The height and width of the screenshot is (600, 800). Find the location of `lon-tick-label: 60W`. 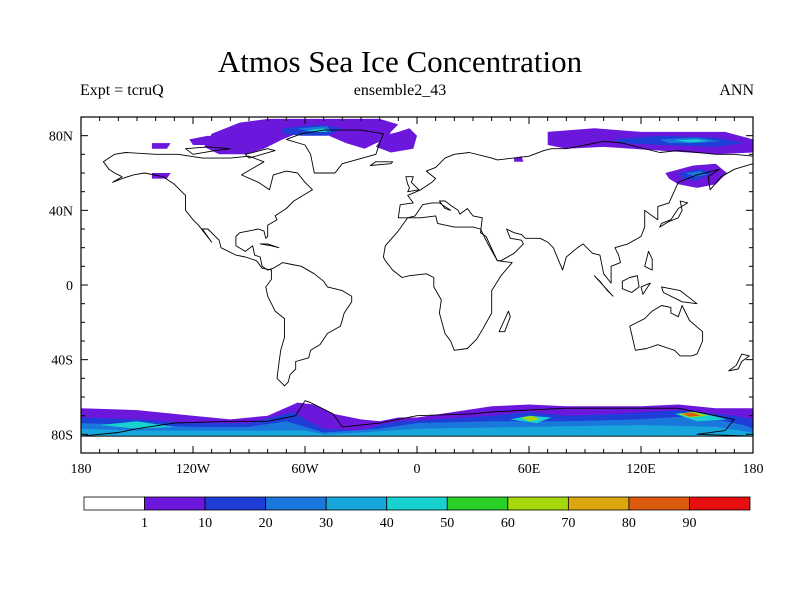

lon-tick-label: 60W is located at coordinates (305, 469).